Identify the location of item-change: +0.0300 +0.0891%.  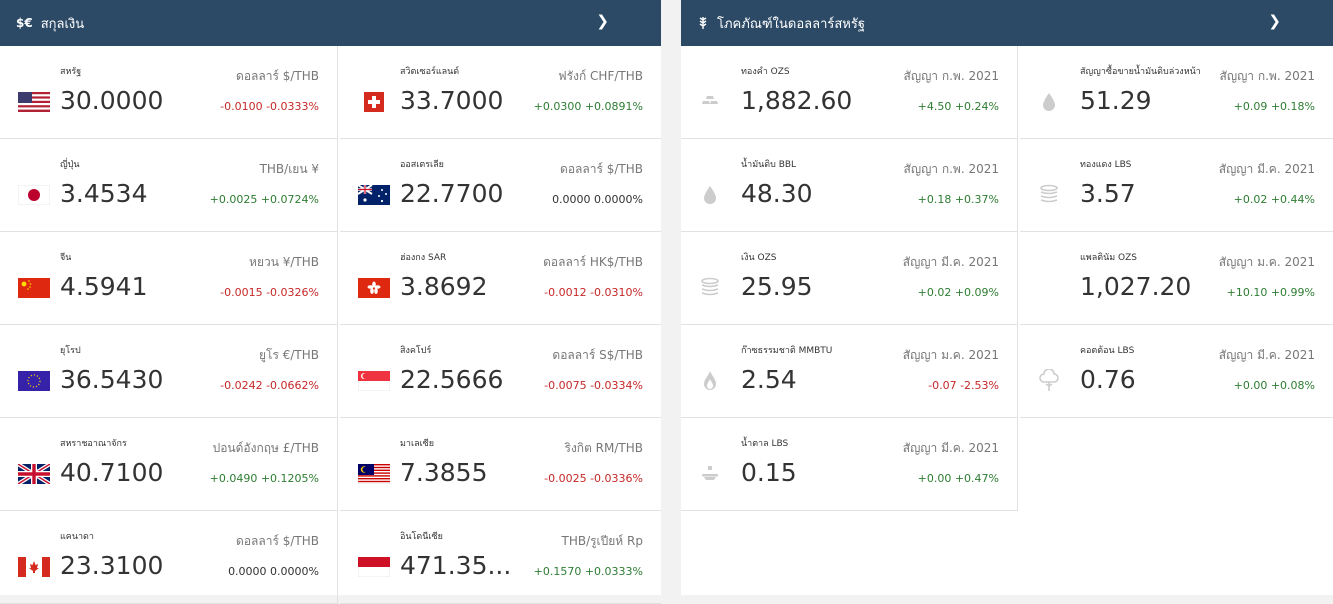
(588, 106).